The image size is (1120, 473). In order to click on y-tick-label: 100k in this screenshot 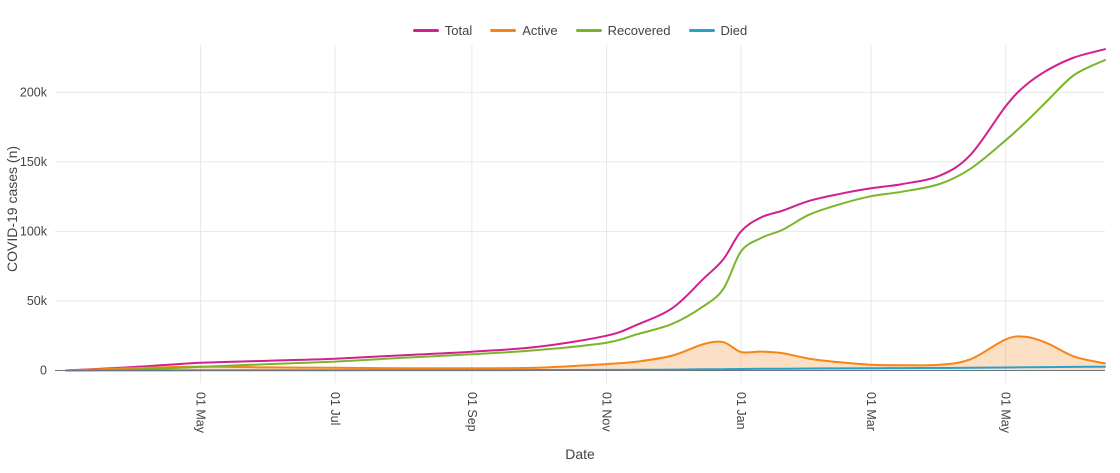, I will do `click(34, 231)`.